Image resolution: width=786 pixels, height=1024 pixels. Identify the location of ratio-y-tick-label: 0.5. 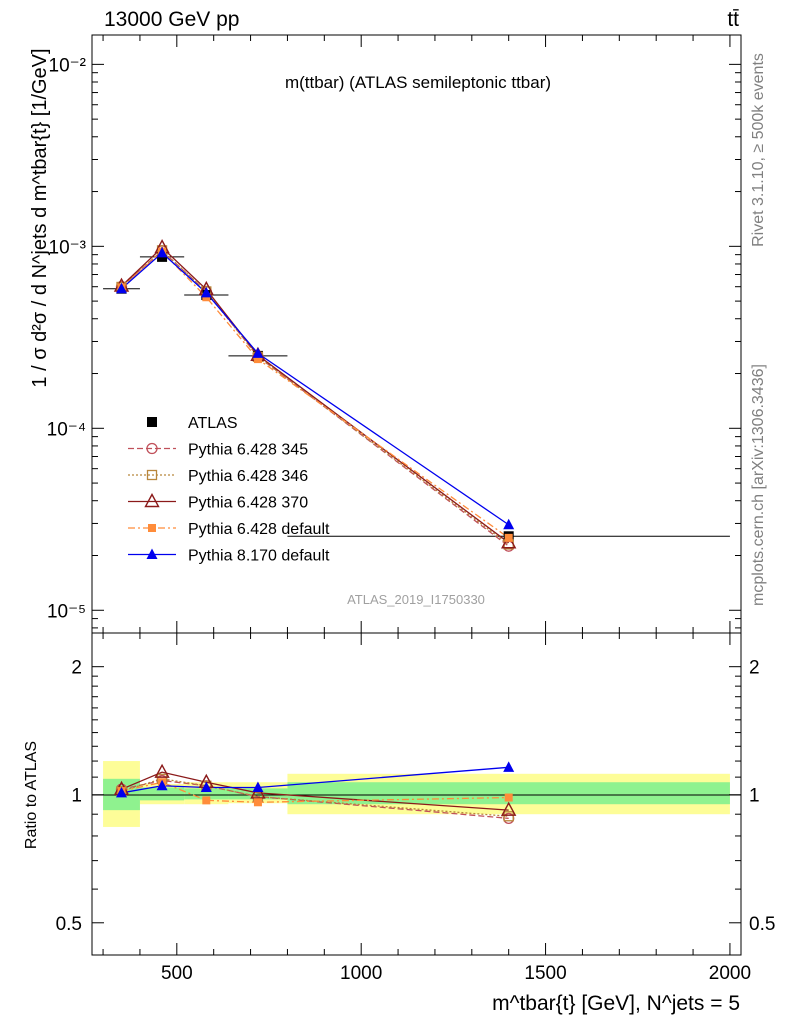
(69, 924).